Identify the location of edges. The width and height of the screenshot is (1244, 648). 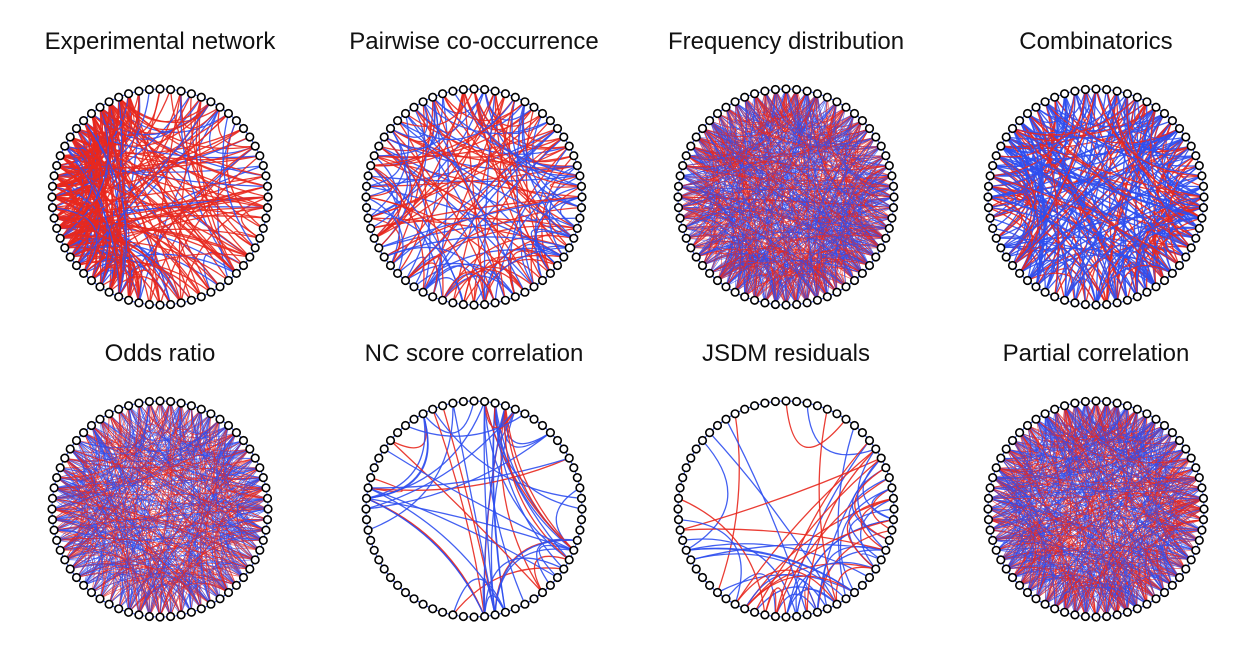
(160, 197).